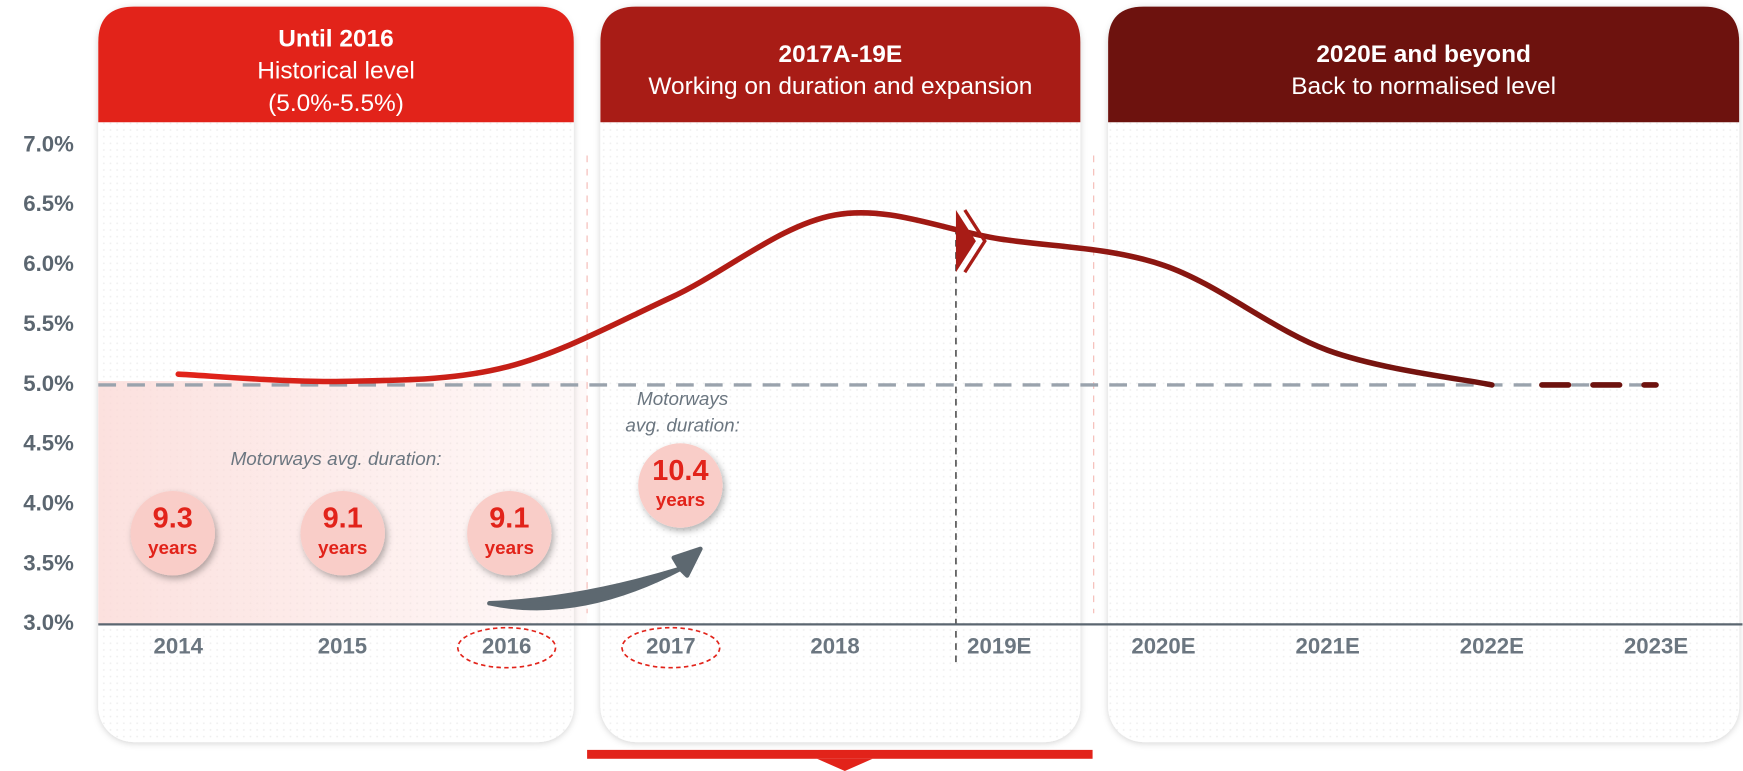  I want to click on bottom-bar, so click(840, 754).